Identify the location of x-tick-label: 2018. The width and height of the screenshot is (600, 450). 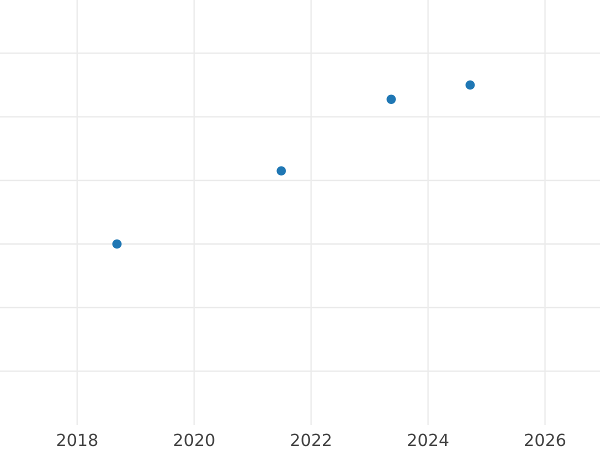
(77, 440).